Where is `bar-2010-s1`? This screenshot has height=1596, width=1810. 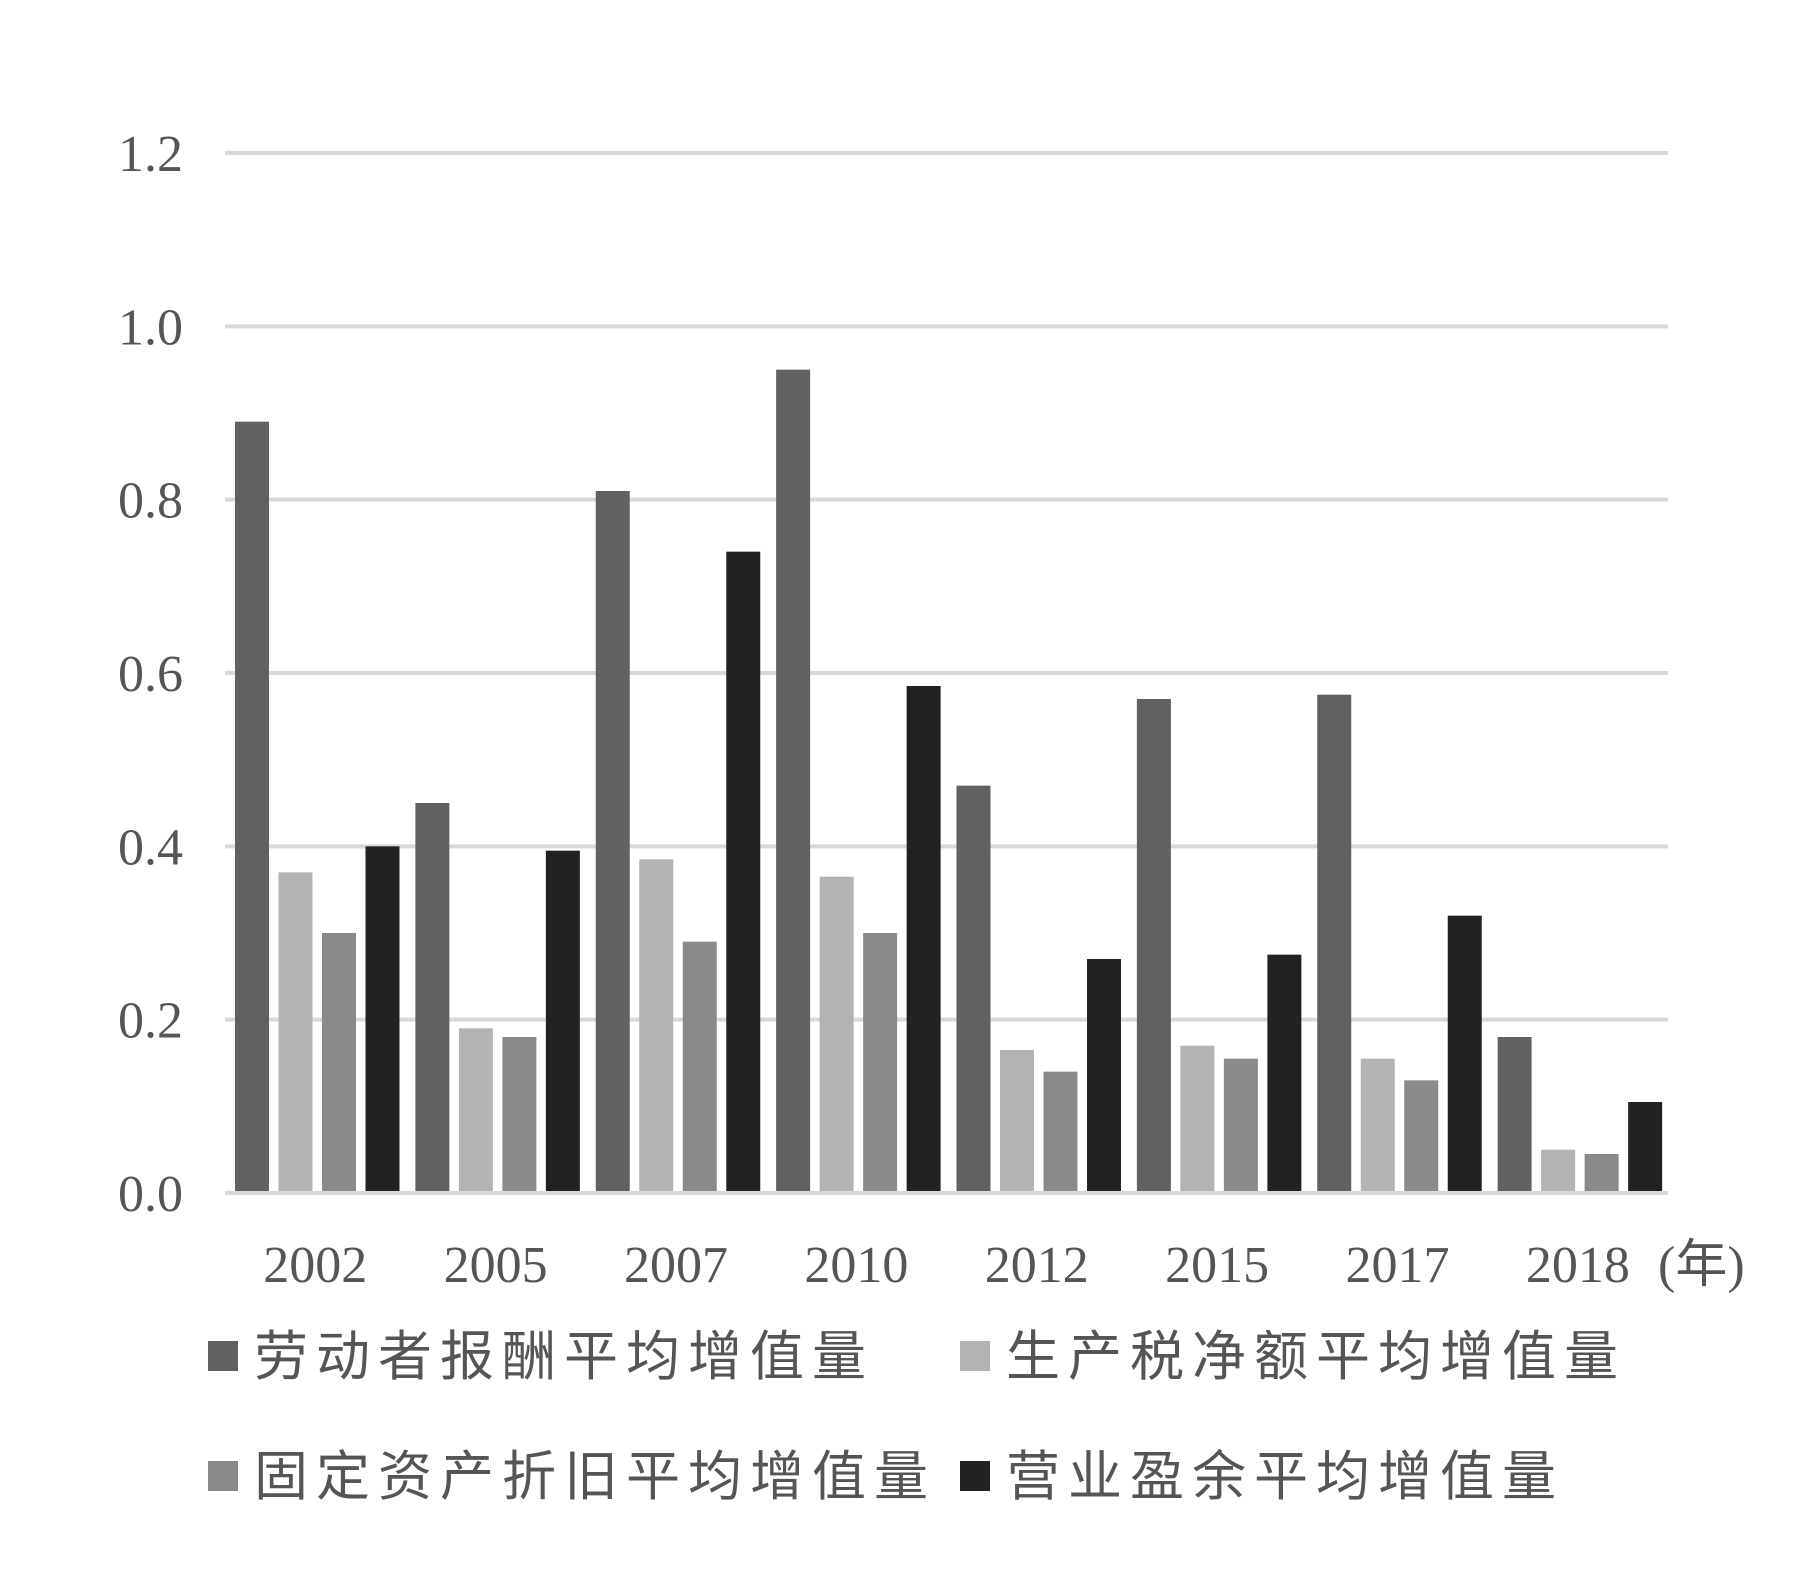
bar-2010-s1 is located at coordinates (836, 1034).